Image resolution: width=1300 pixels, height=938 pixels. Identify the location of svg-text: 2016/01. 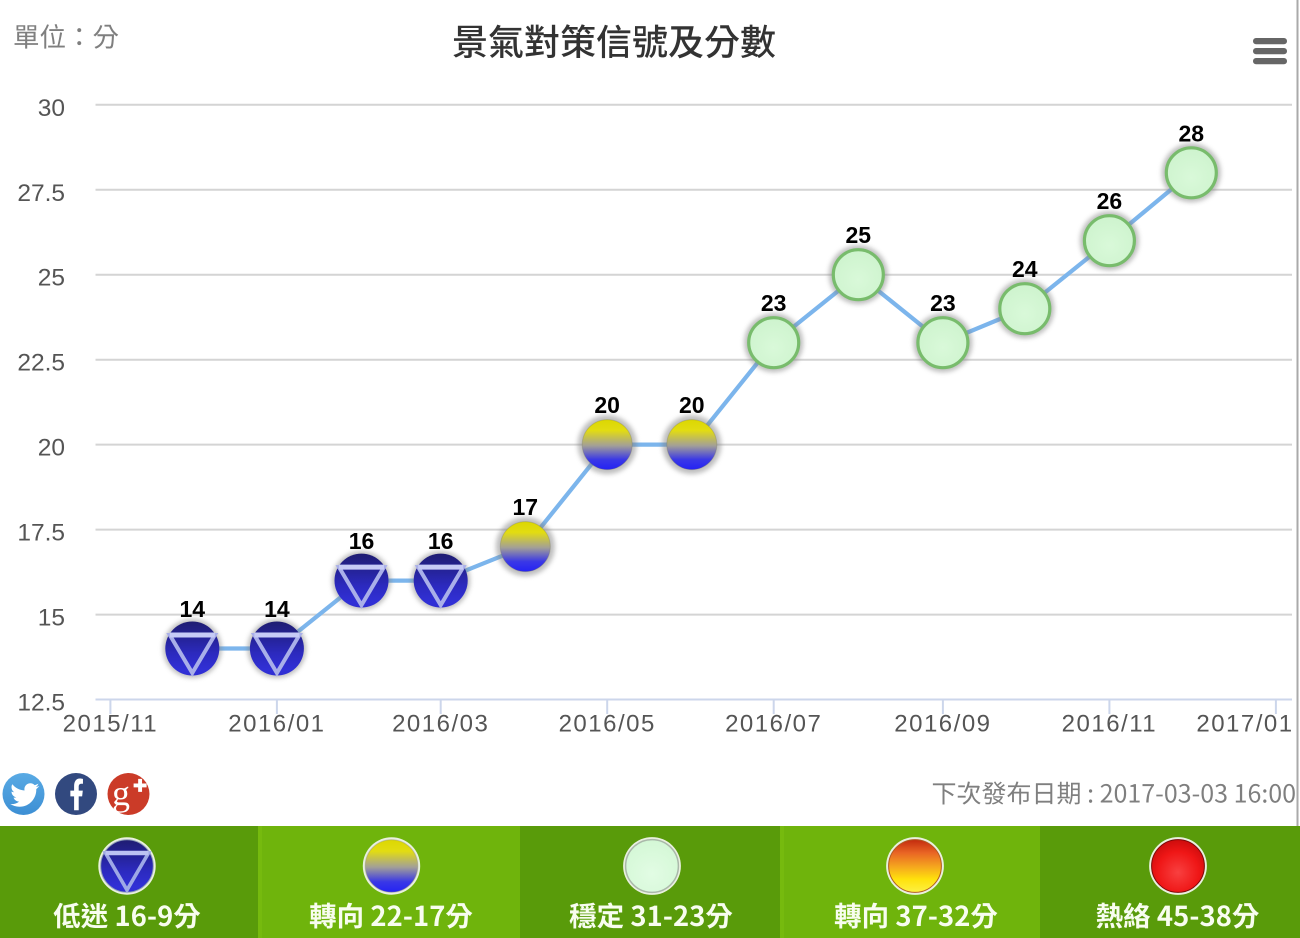
(276, 724).